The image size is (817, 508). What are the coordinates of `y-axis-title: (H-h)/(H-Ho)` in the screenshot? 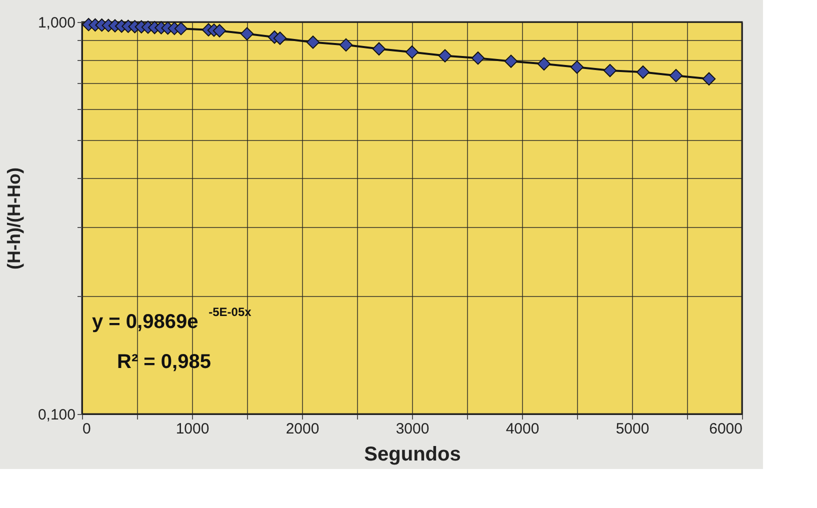 It's located at (14, 219).